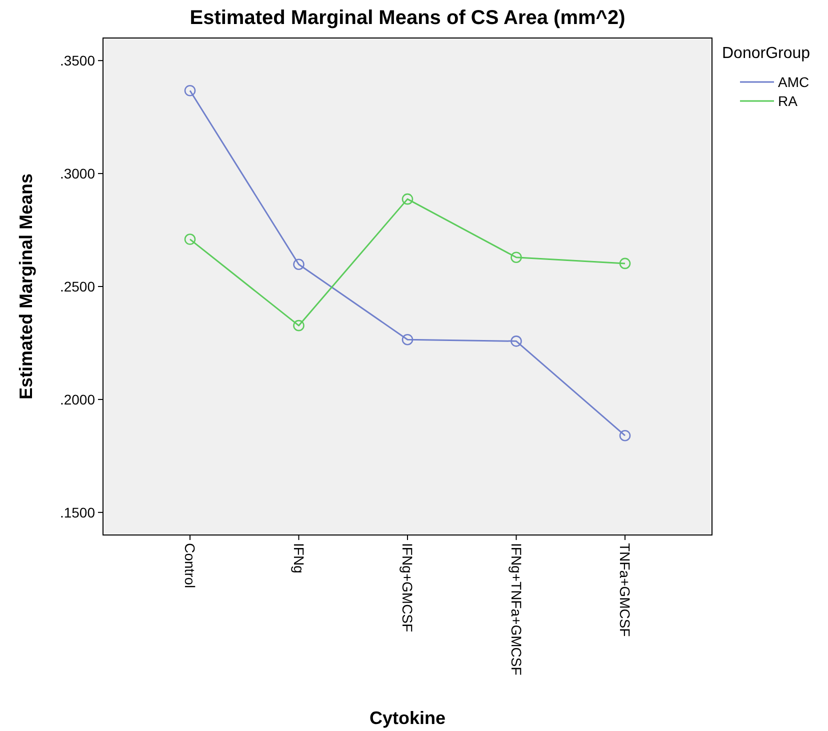  Describe the element at coordinates (78, 60) in the screenshot. I see `y-tick-label: .3500` at that location.